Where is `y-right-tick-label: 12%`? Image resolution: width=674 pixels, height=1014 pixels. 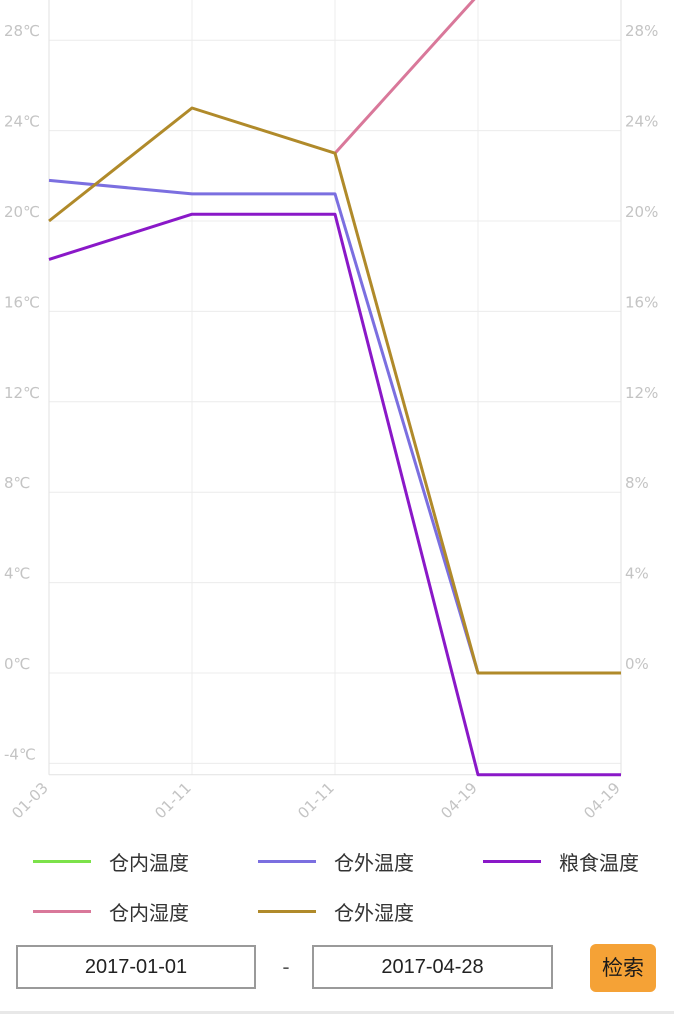
y-right-tick-label: 12% is located at coordinates (641, 393).